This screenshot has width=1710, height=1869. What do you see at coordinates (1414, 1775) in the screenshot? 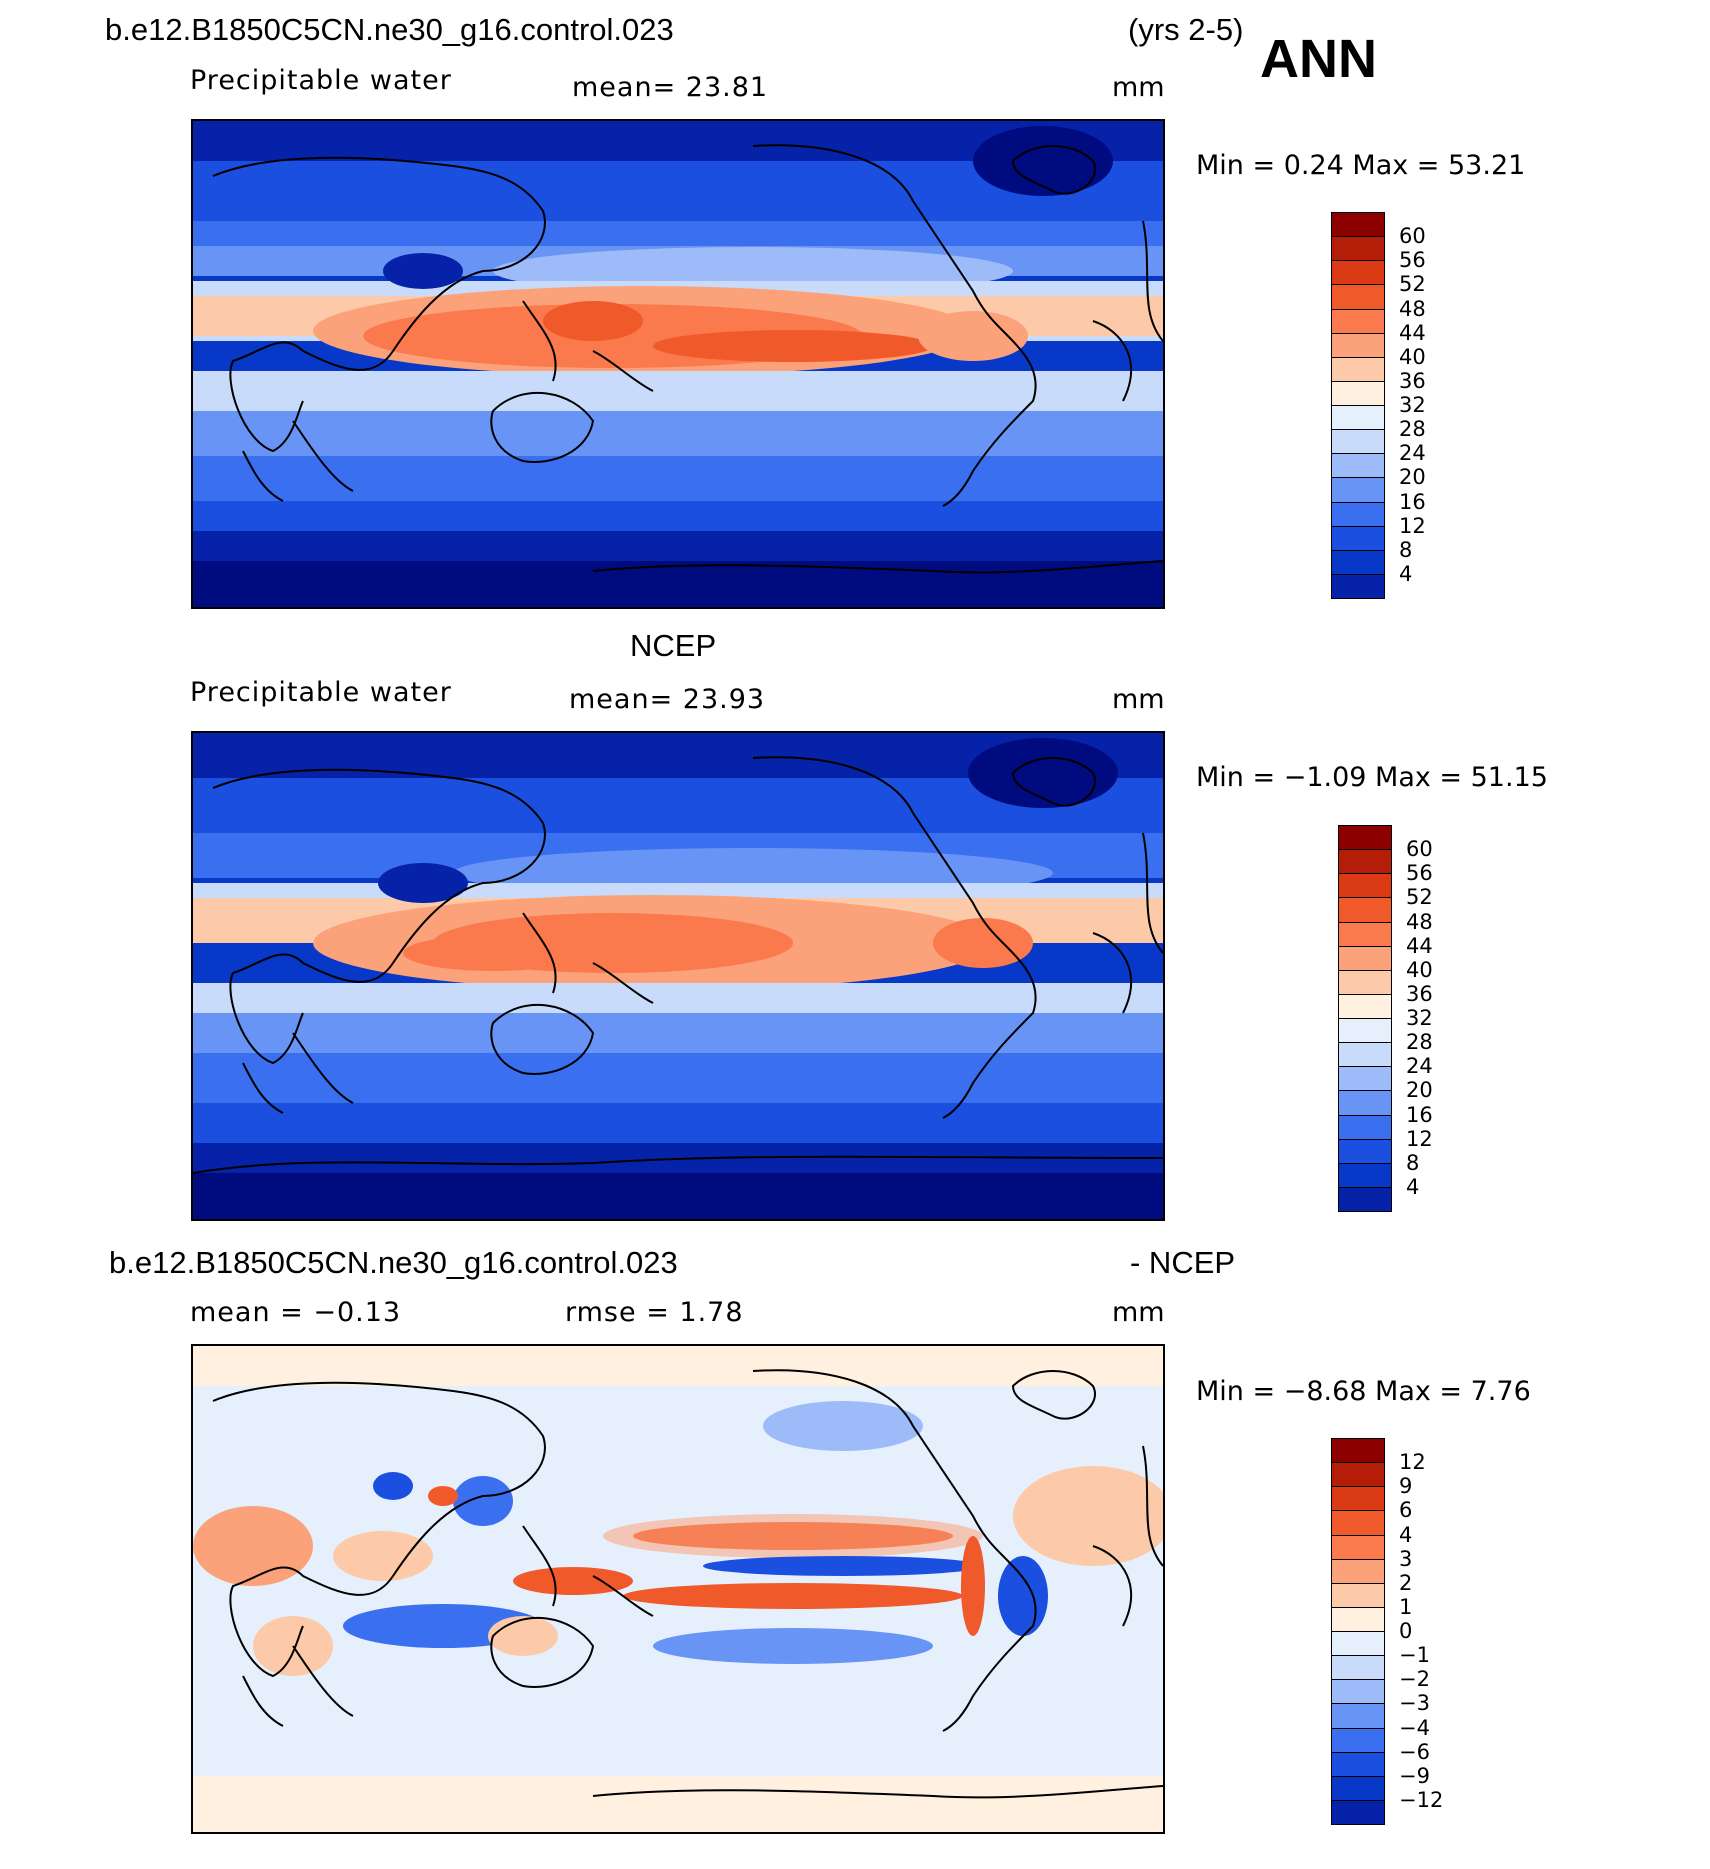
I see `colorbar-tick-label: −9` at bounding box center [1414, 1775].